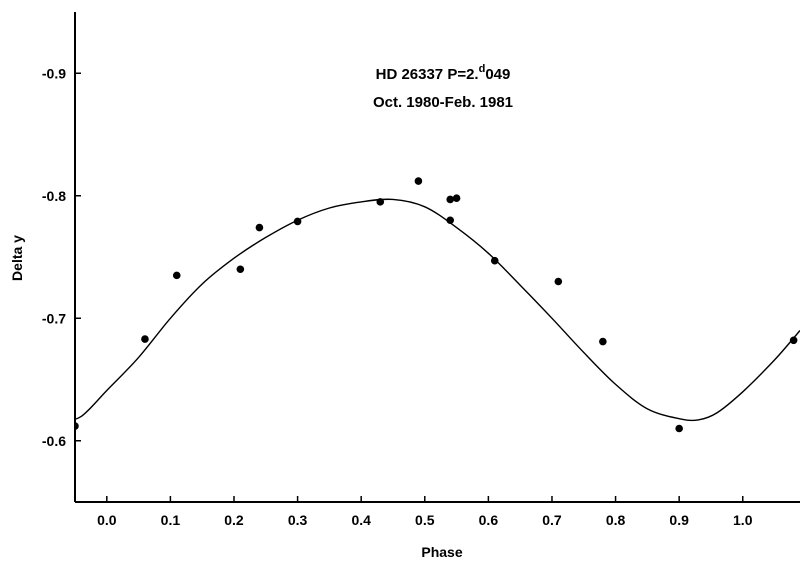  What do you see at coordinates (552, 520) in the screenshot?
I see `x-tick-label: 0.7` at bounding box center [552, 520].